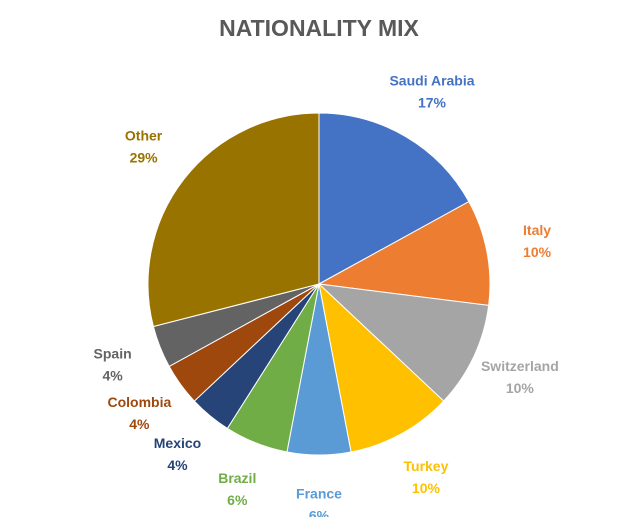 The height and width of the screenshot is (517, 628). I want to click on slice-label: Colombia, so click(140, 402).